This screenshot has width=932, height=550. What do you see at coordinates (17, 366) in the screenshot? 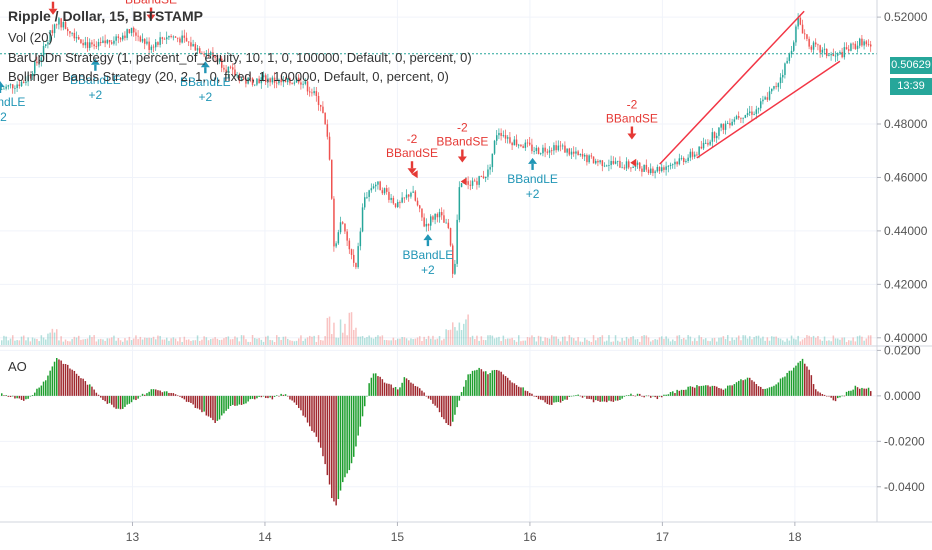
I see `ao-legend: AO` at bounding box center [17, 366].